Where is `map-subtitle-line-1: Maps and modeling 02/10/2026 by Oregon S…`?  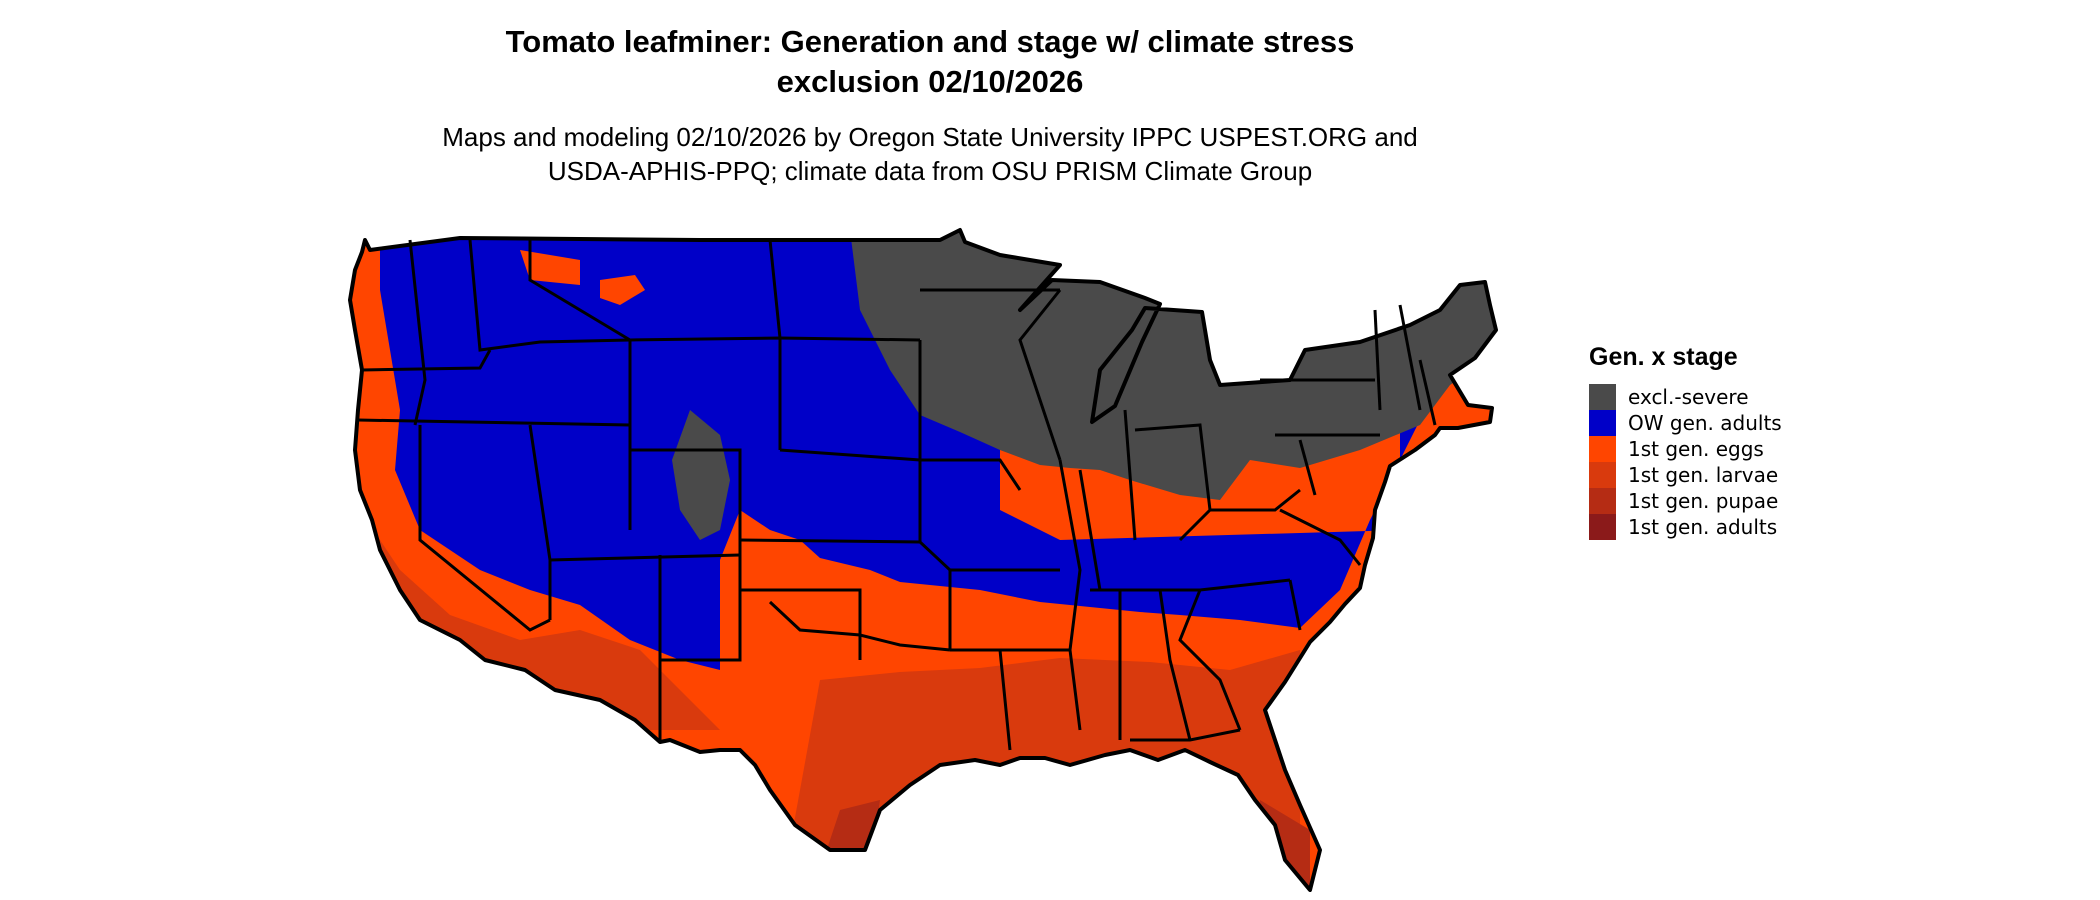 map-subtitle-line-1: Maps and modeling 02/10/2026 by Oregon S… is located at coordinates (930, 137).